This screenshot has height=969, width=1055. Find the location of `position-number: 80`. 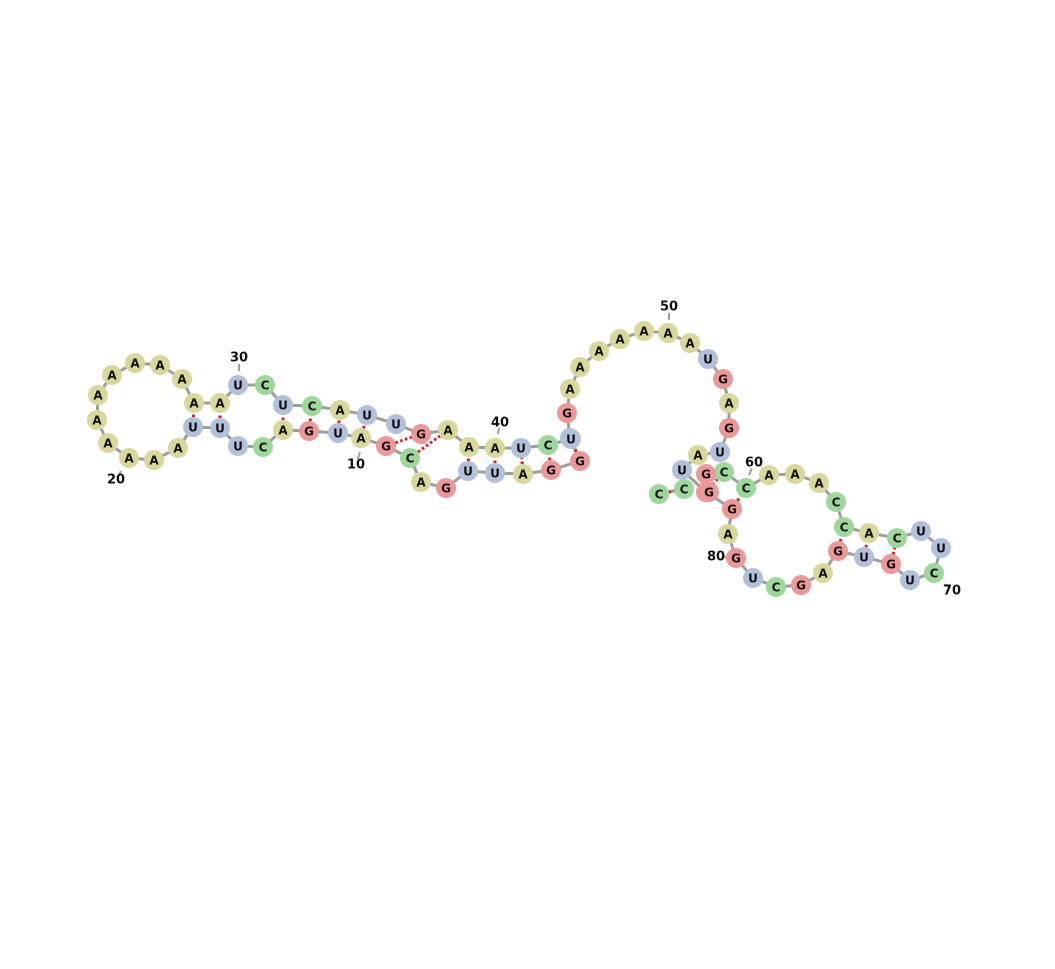

position-number: 80 is located at coordinates (716, 557).